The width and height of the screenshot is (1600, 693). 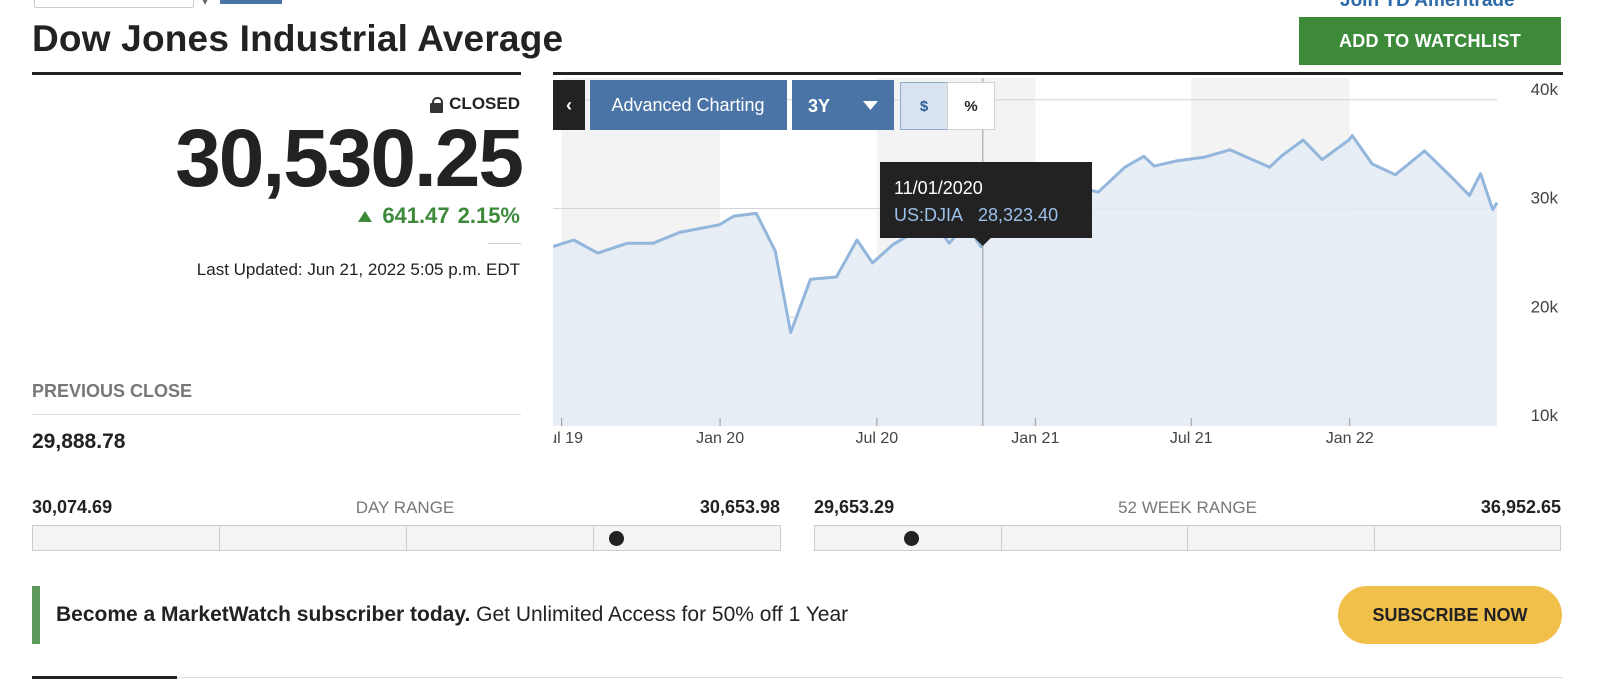 What do you see at coordinates (1450, 615) in the screenshot?
I see `subscribe-now-button: SUBSCRIBE NOW` at bounding box center [1450, 615].